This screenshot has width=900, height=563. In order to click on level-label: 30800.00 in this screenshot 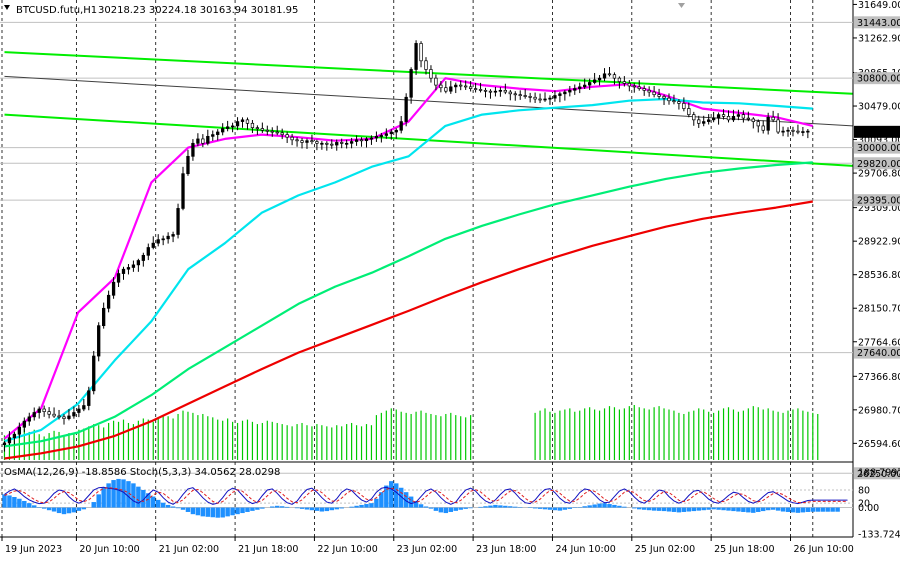, I will do `click(878, 79)`.